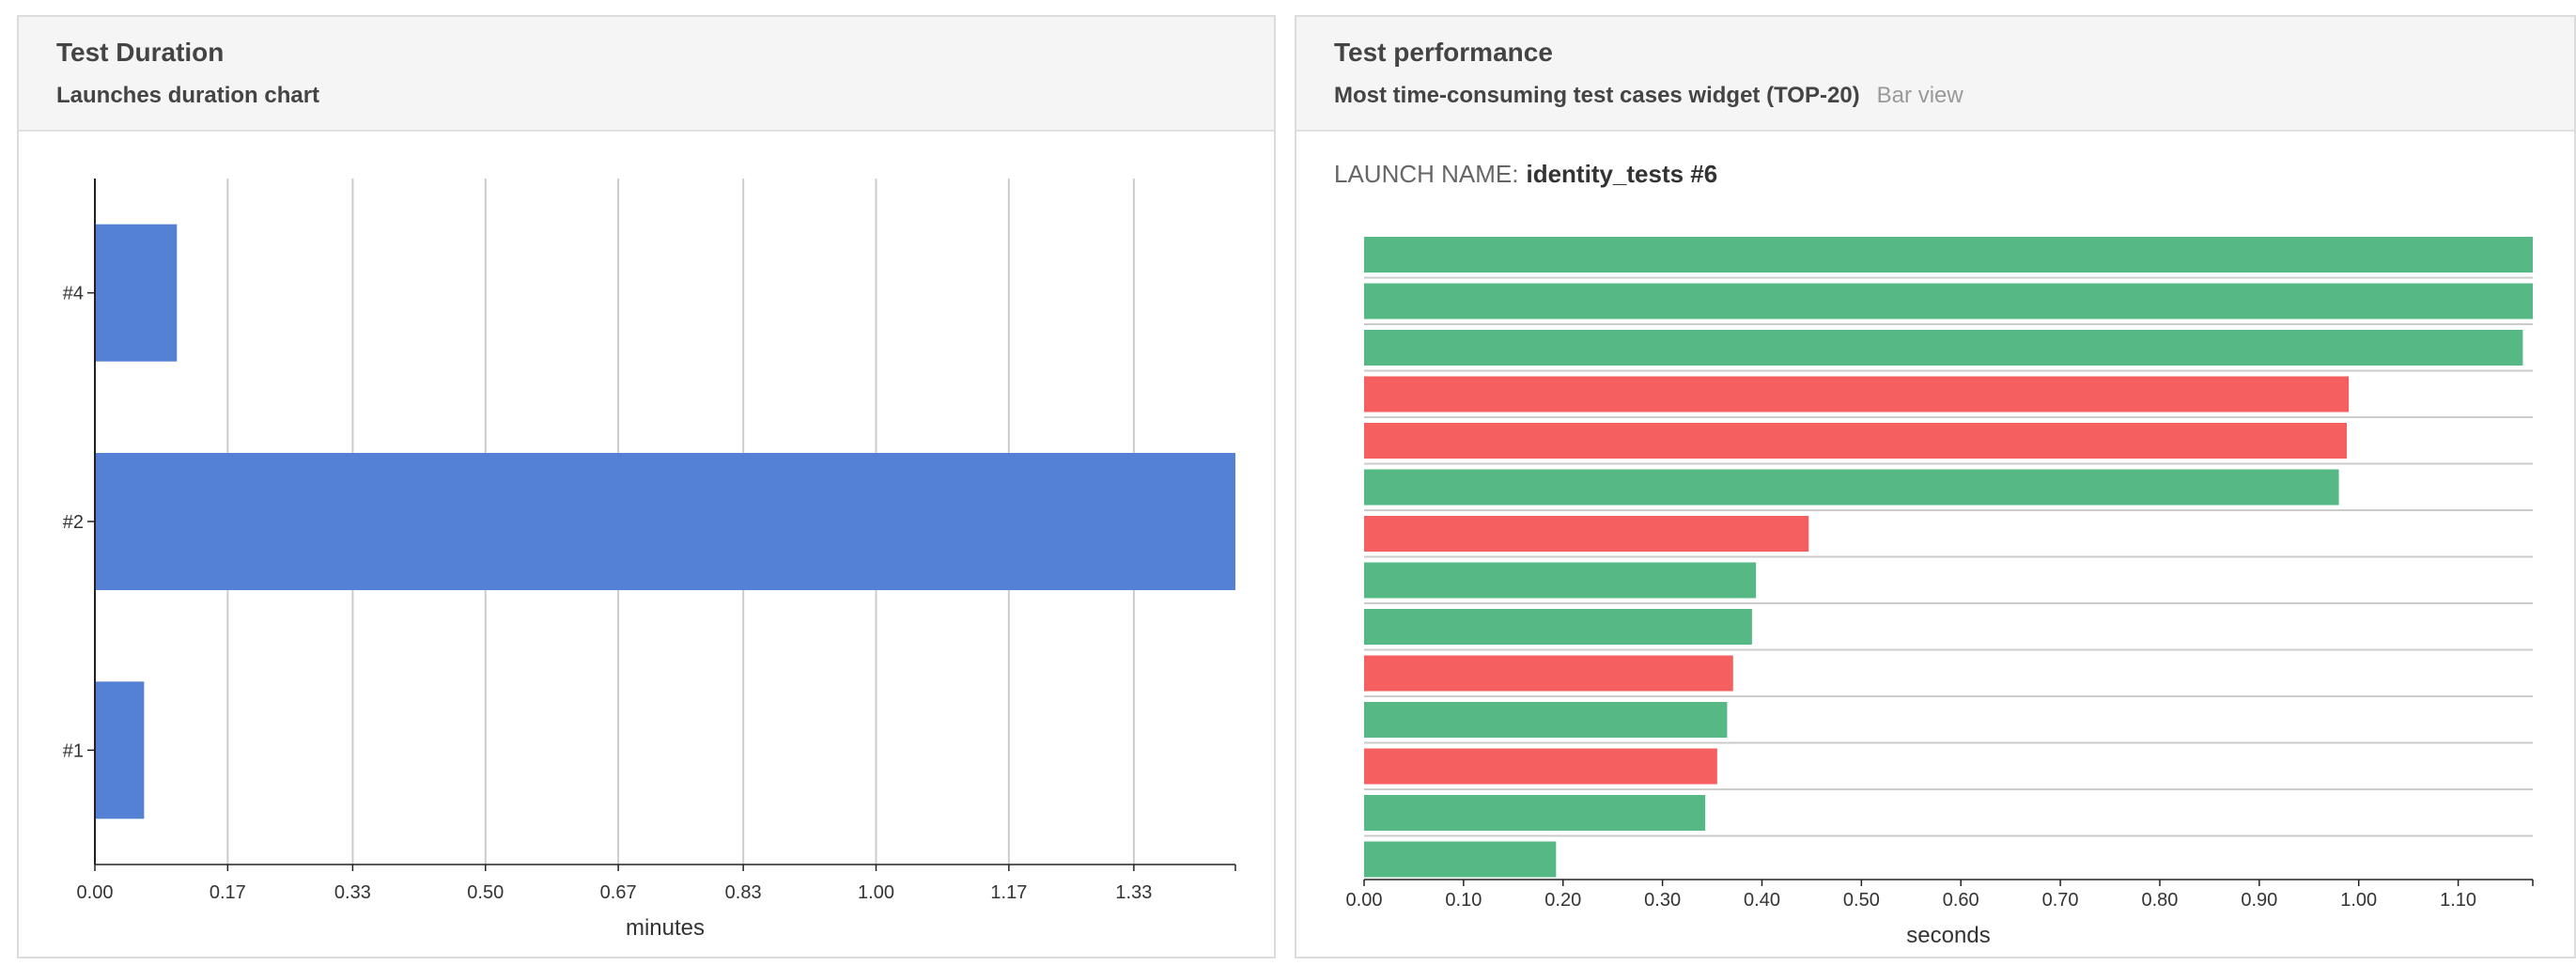 This screenshot has width=2576, height=966. Describe the element at coordinates (1009, 892) in the screenshot. I see `x-tick-label: 1.17` at that location.